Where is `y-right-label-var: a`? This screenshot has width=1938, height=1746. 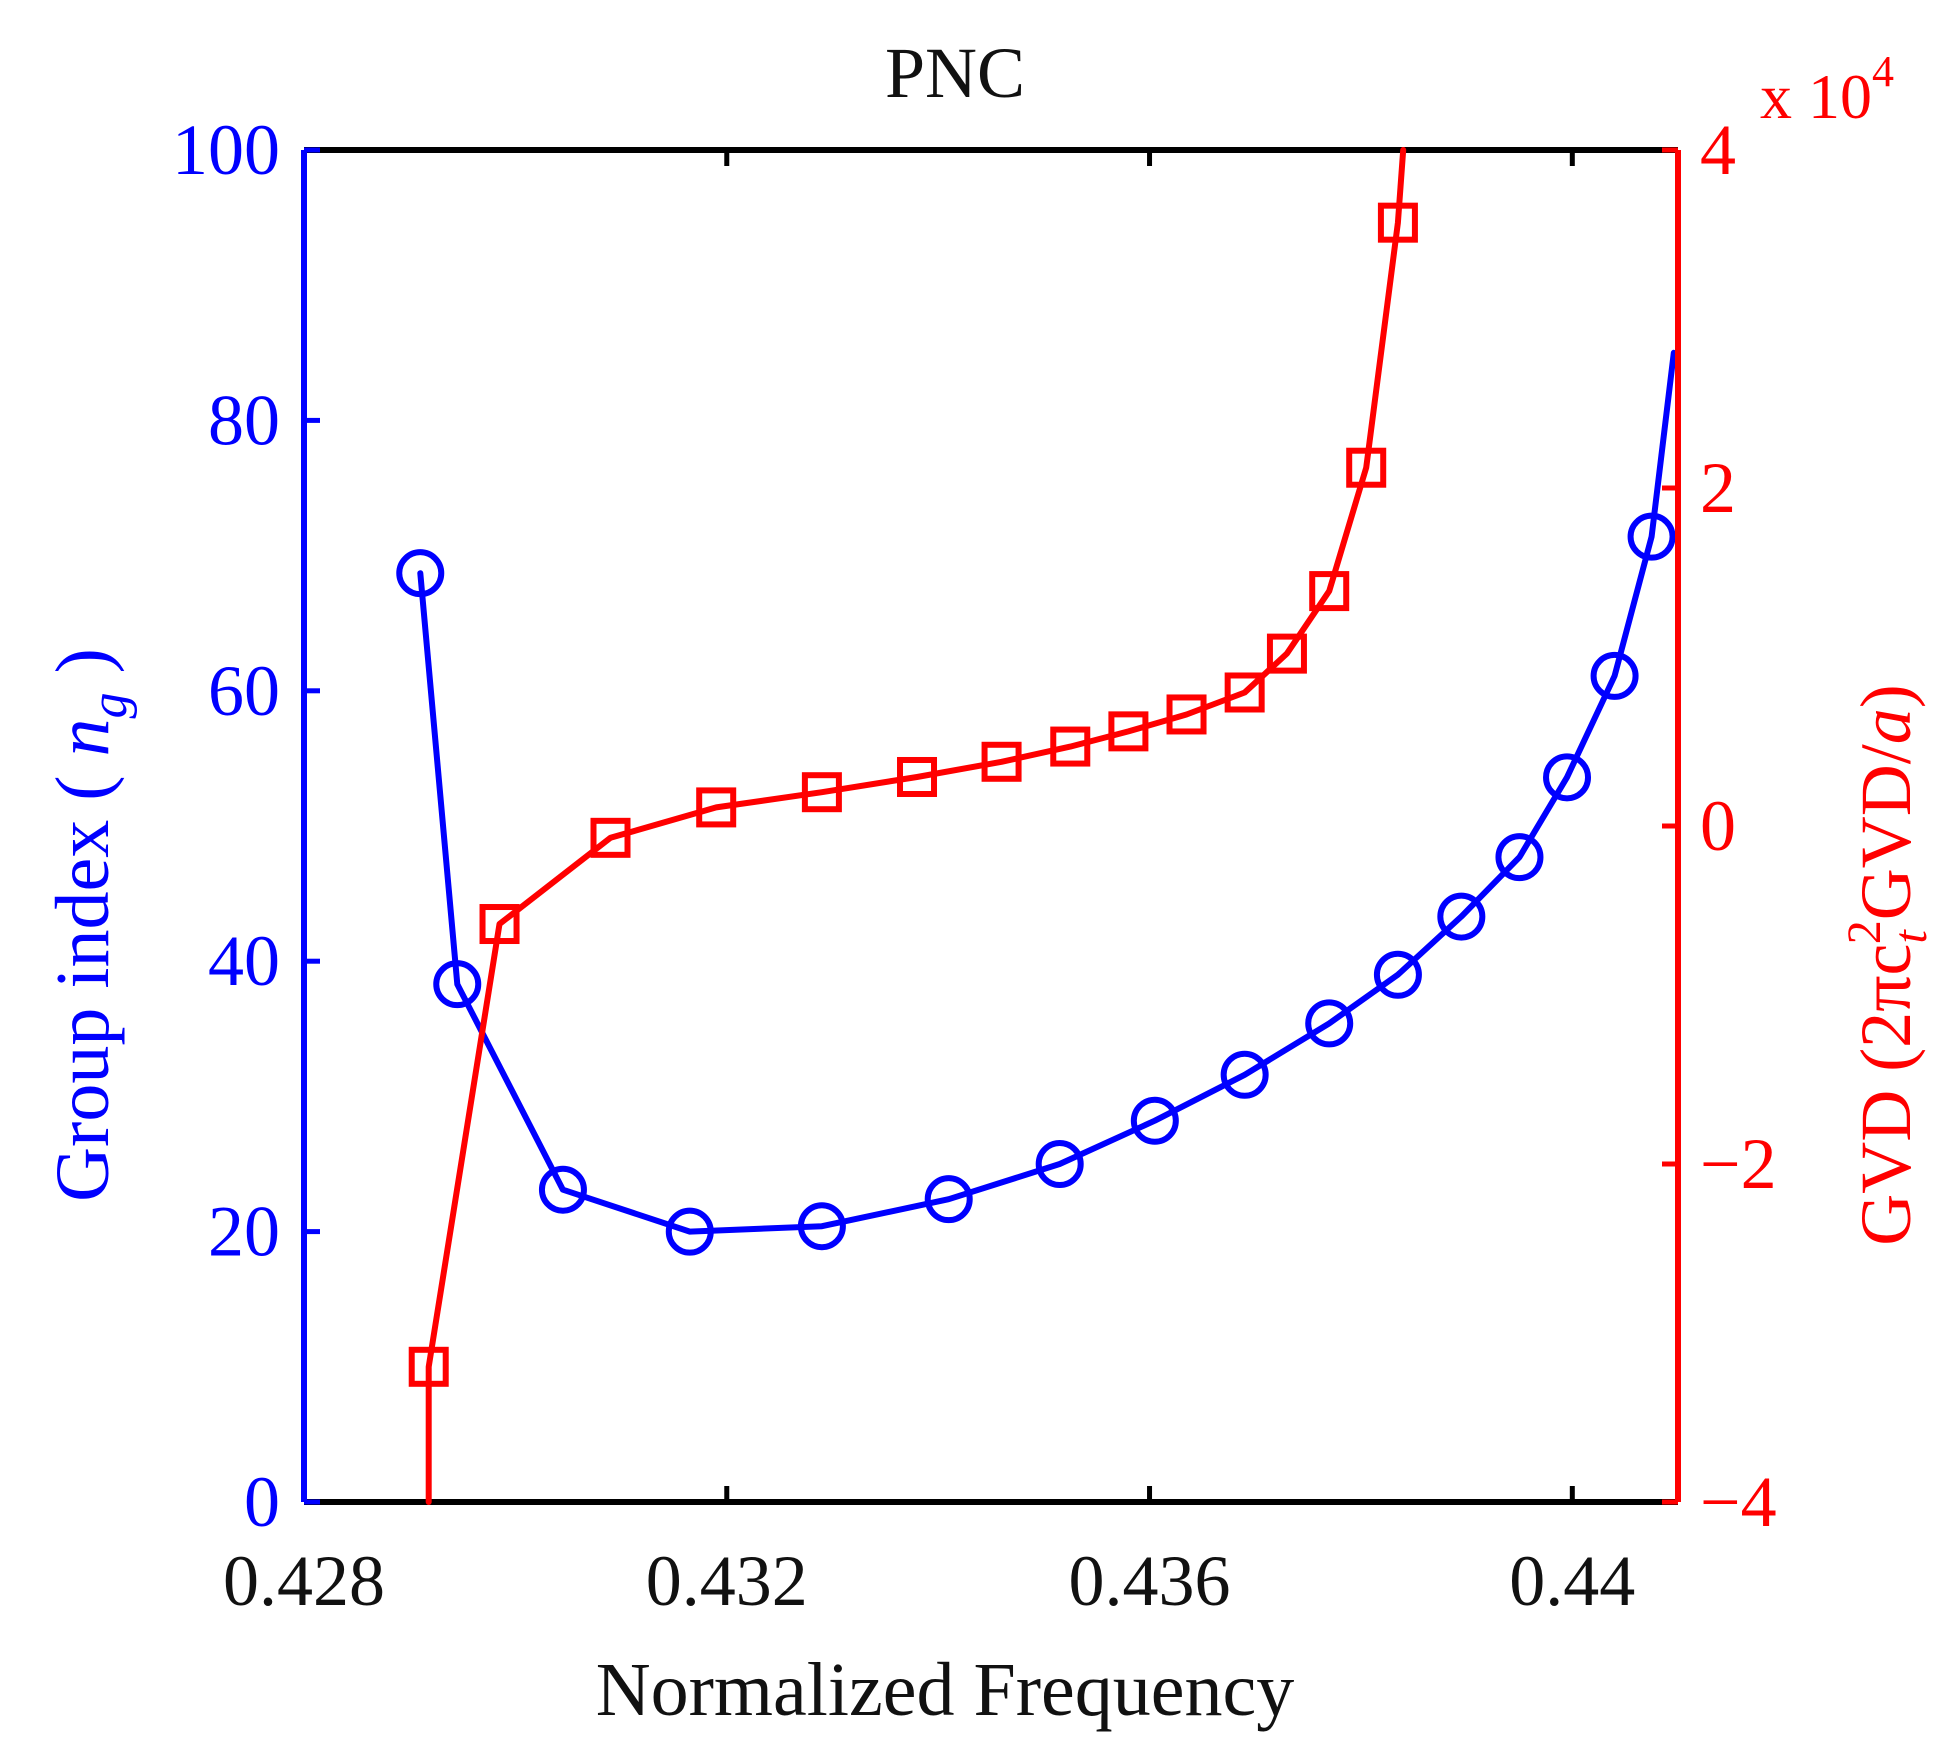 y-right-label-var: a is located at coordinates (1886, 726).